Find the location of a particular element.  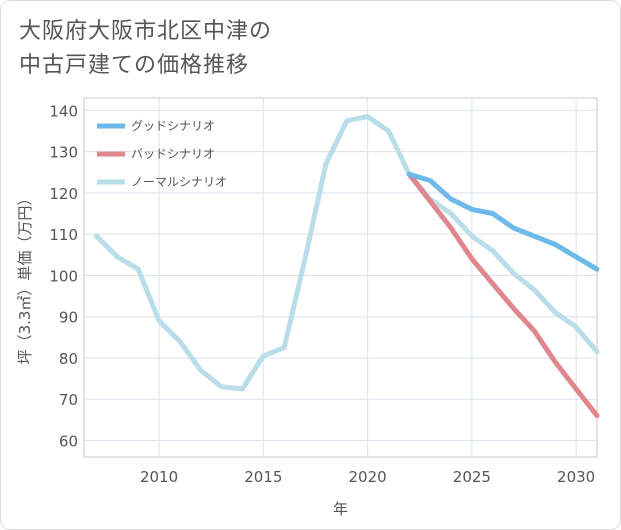

y-tick-label: 100 is located at coordinates (63, 276).